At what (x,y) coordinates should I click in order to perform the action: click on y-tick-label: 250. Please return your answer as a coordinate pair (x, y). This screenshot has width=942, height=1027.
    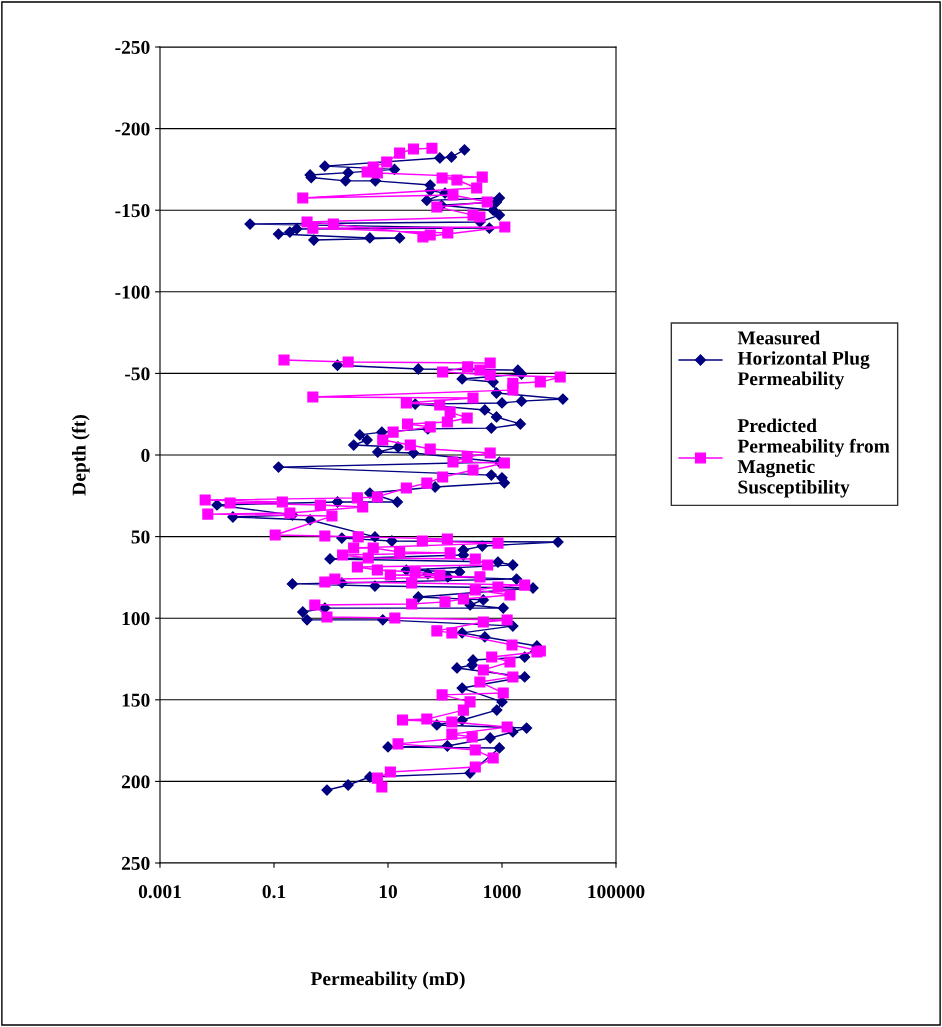
    Looking at the image, I should click on (135, 863).